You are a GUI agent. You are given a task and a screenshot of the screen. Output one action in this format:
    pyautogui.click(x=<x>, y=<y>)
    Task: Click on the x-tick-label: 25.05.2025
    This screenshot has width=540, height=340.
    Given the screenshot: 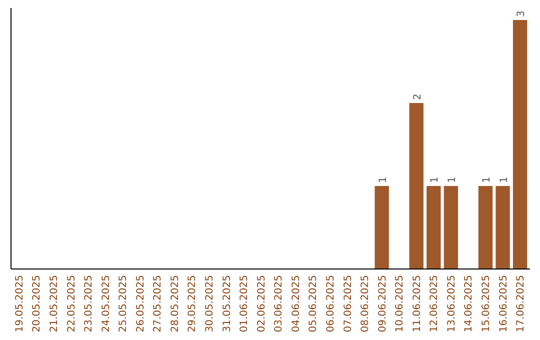 What is the action you would take?
    pyautogui.click(x=124, y=303)
    